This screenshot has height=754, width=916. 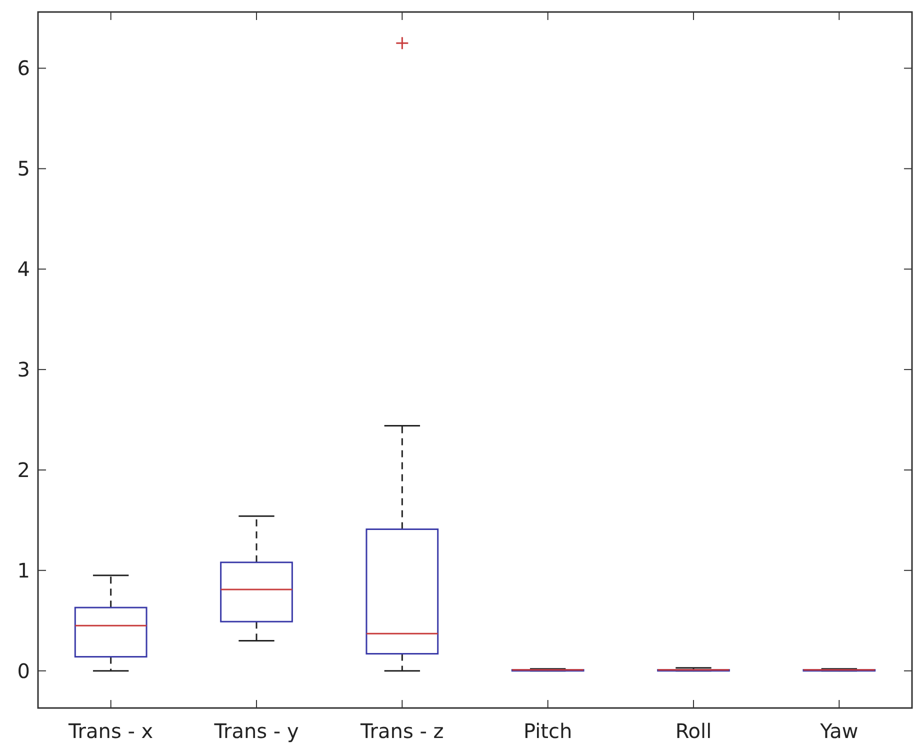 What do you see at coordinates (693, 731) in the screenshot?
I see `x-tick-label: Roll` at bounding box center [693, 731].